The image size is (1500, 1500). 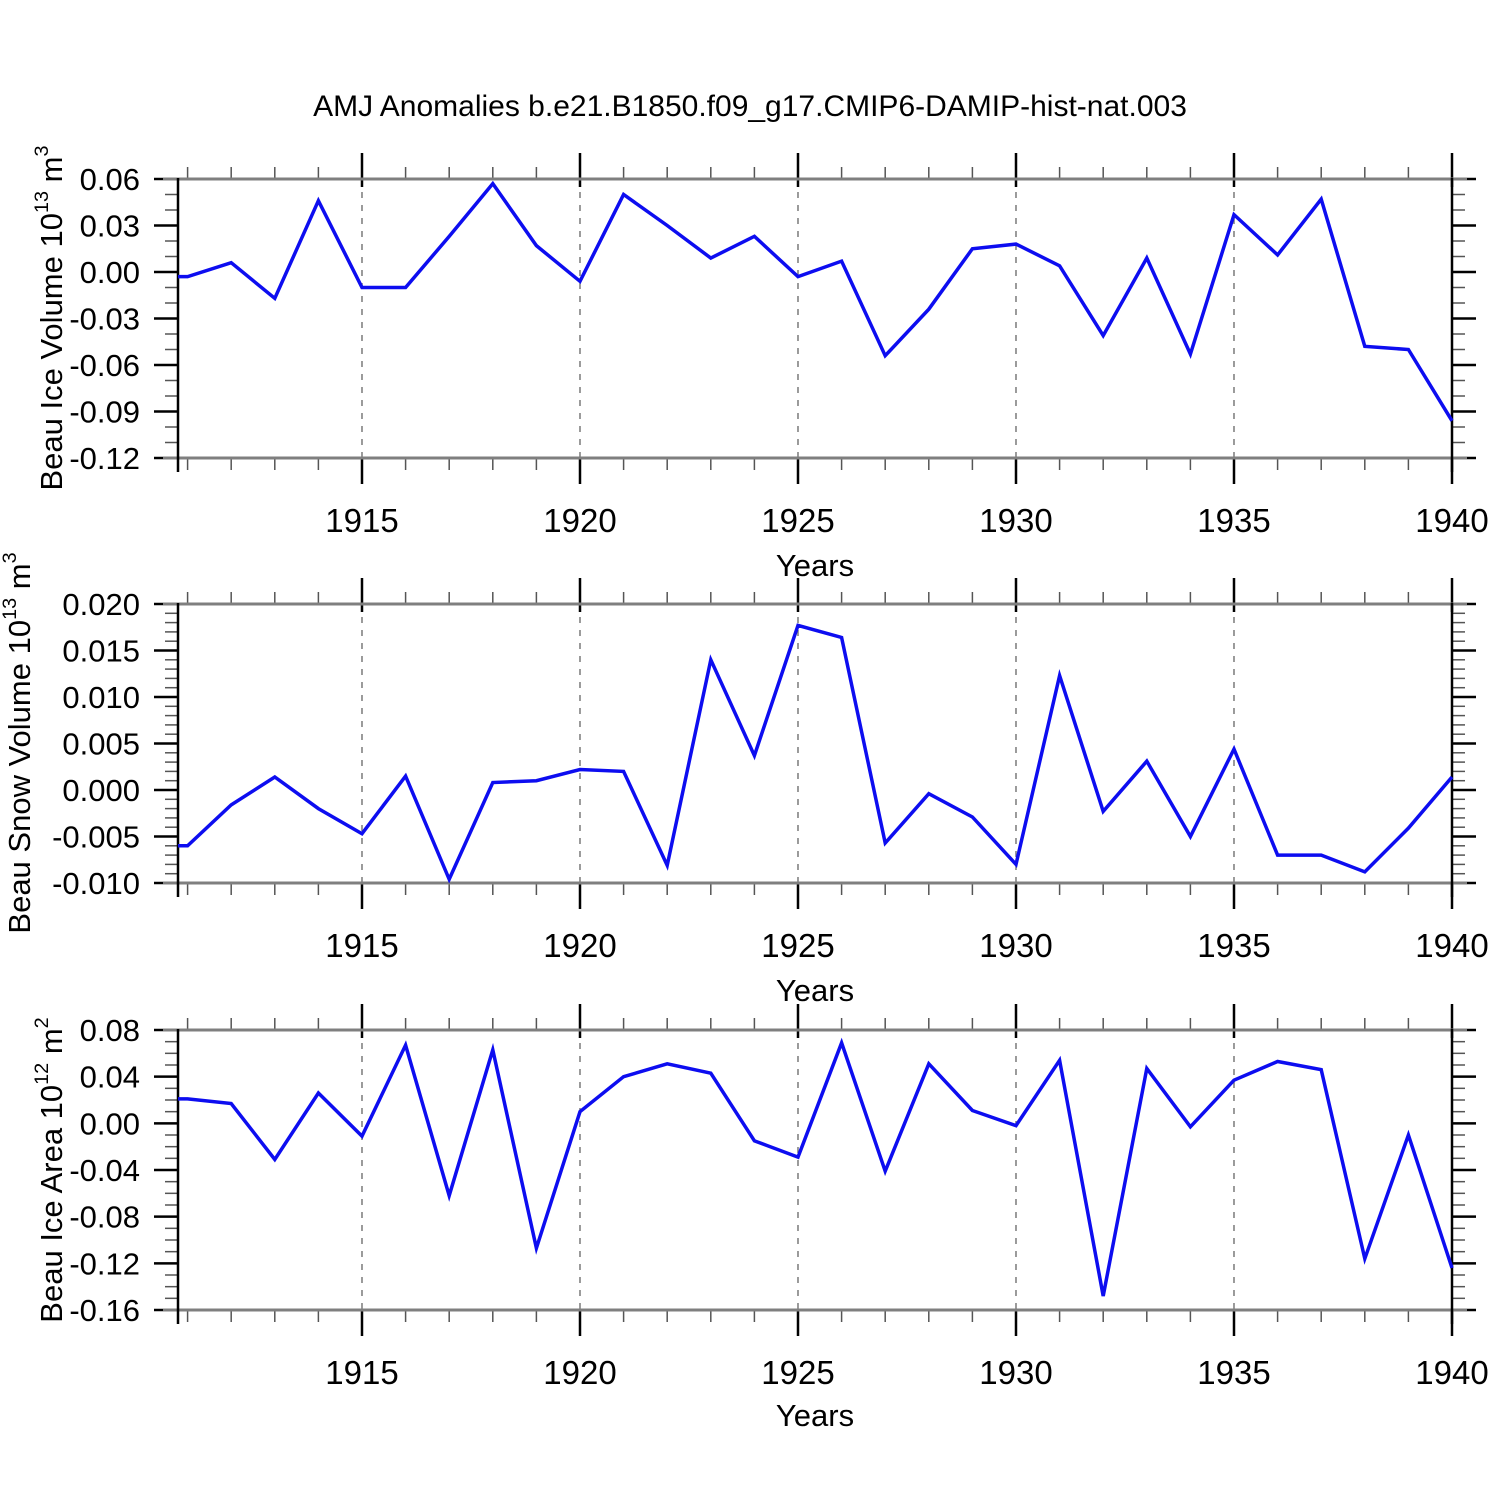 What do you see at coordinates (815, 1167) in the screenshot?
I see `series-line-beau-ice-area` at bounding box center [815, 1167].